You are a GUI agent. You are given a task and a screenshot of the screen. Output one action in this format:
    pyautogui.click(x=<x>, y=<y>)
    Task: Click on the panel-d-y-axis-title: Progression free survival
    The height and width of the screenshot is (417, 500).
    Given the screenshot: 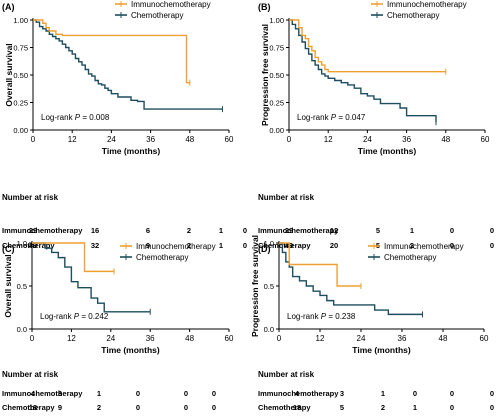 What is the action you would take?
    pyautogui.click(x=255, y=286)
    